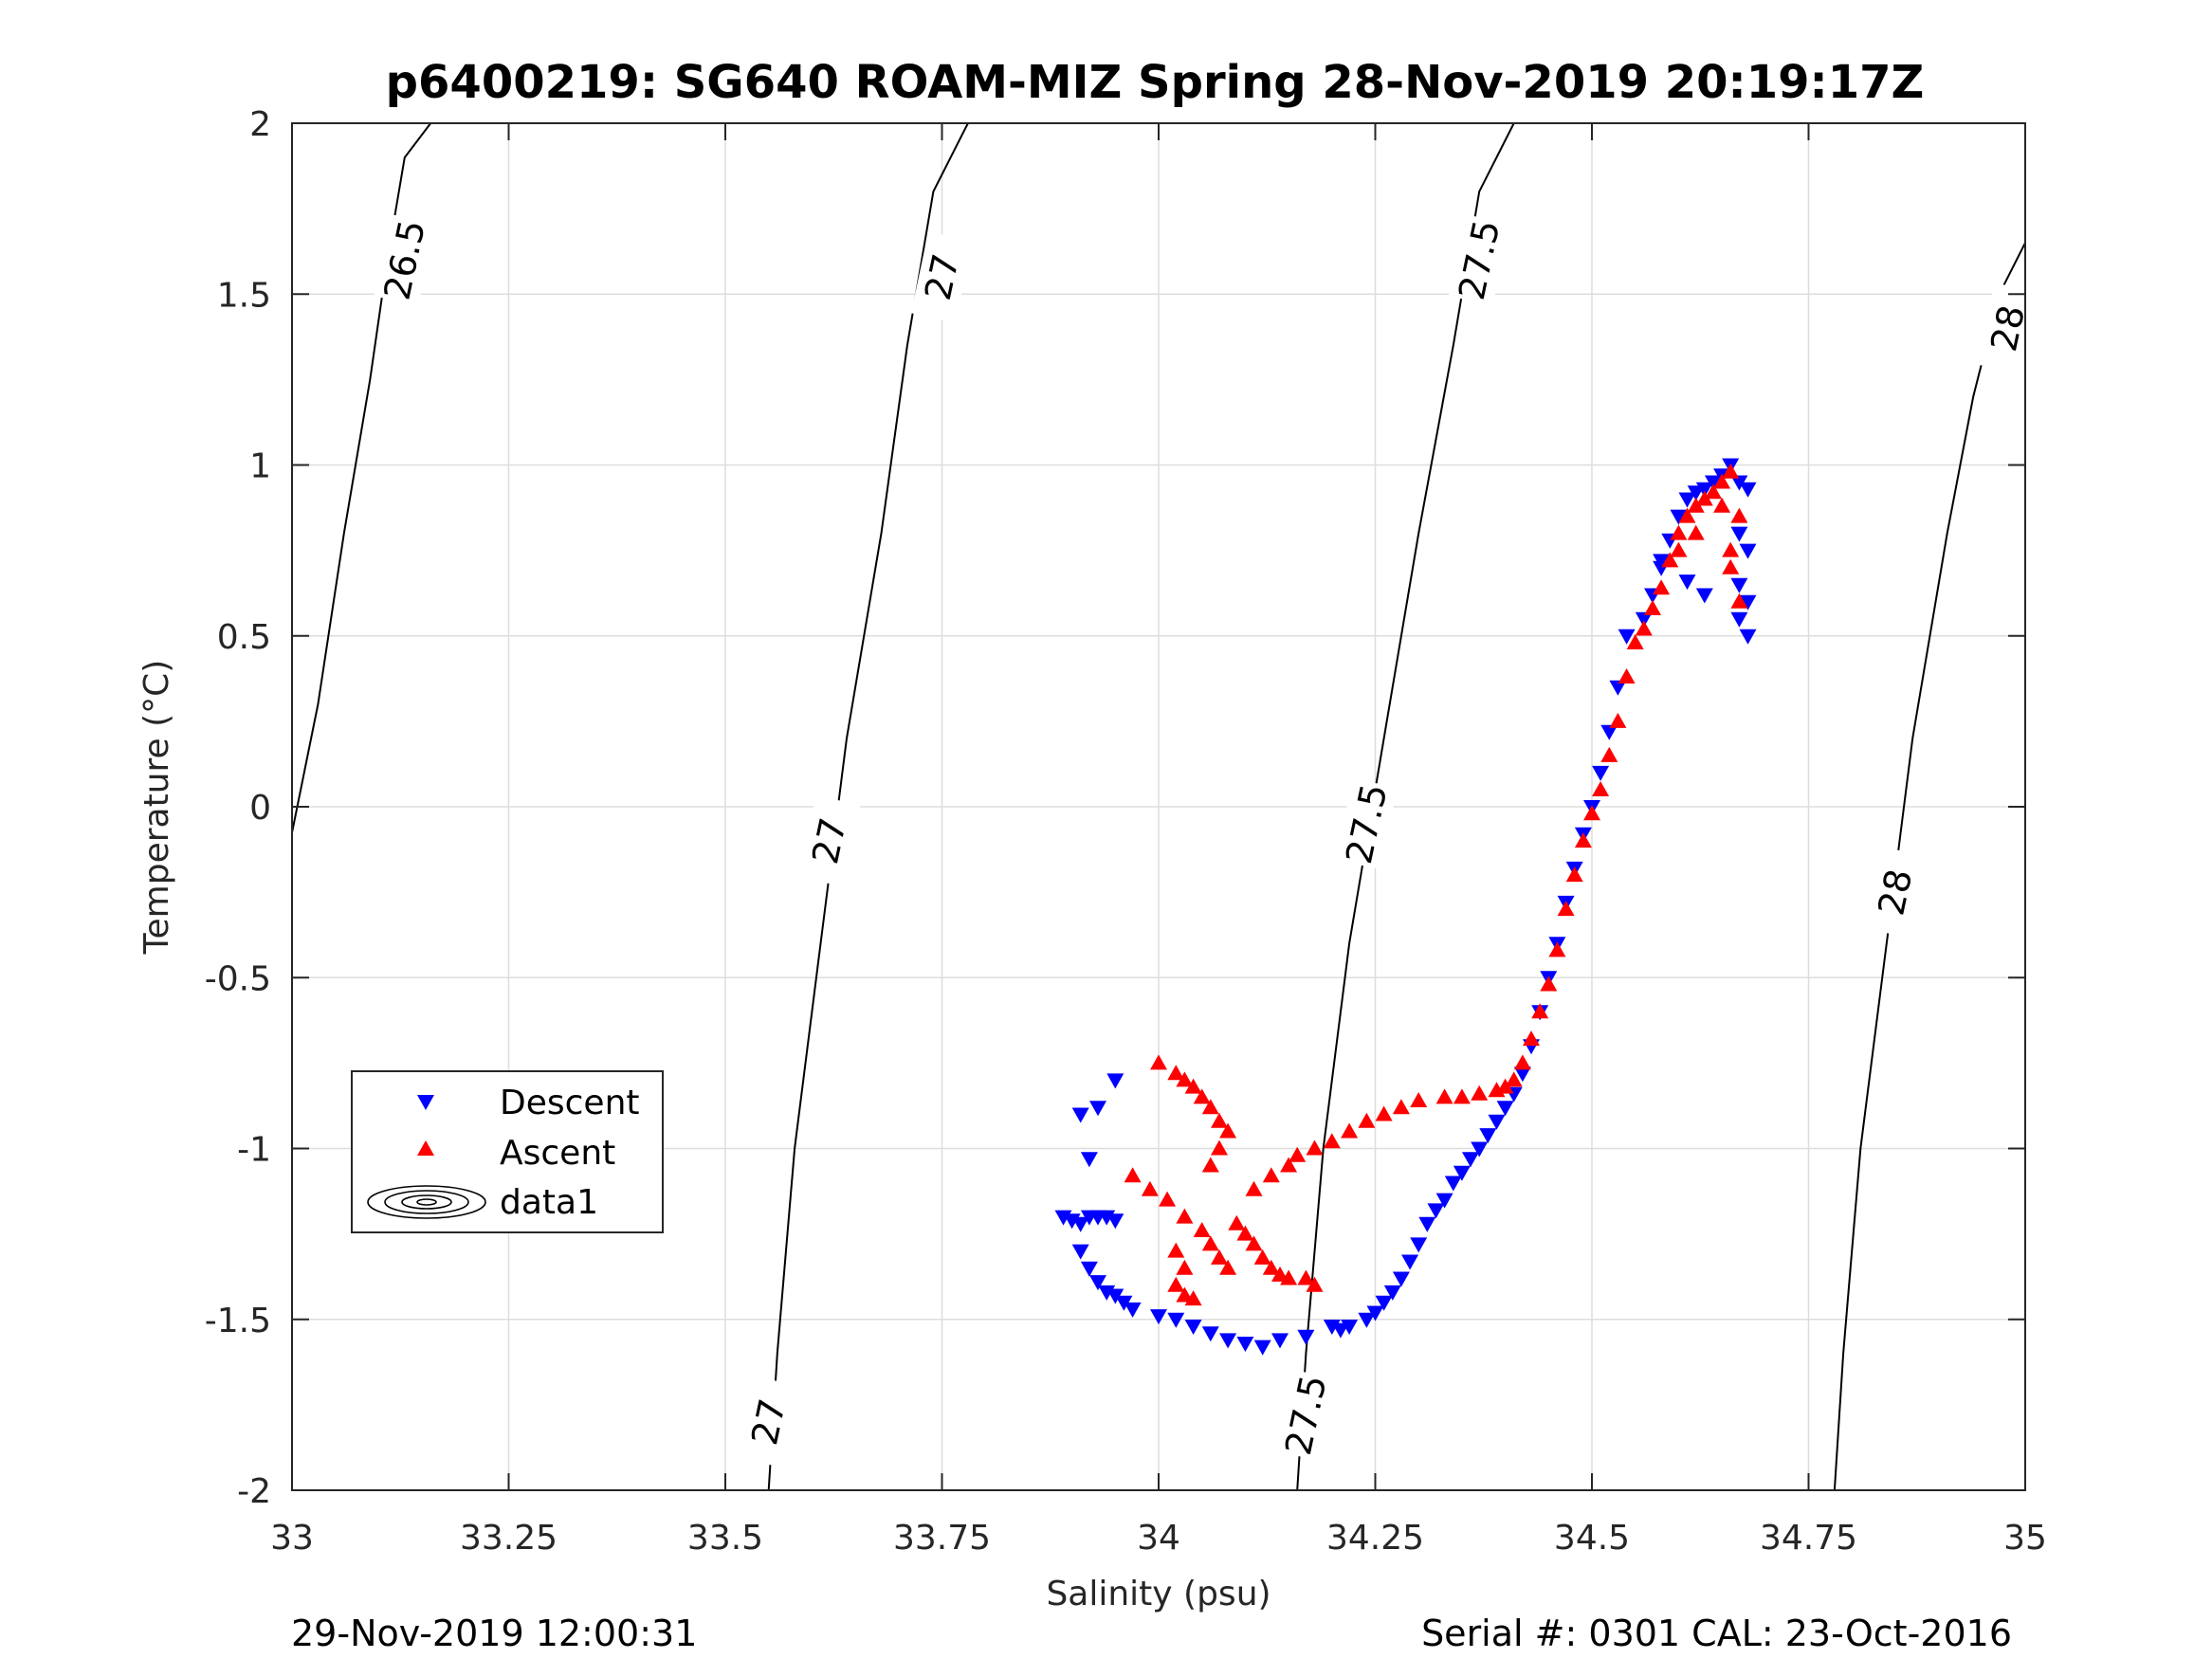 This screenshot has width=2212, height=1659. I want to click on footer-serial-cal: Serial #: 0301 CAL: 23-Oct-2016, so click(1716, 1633).